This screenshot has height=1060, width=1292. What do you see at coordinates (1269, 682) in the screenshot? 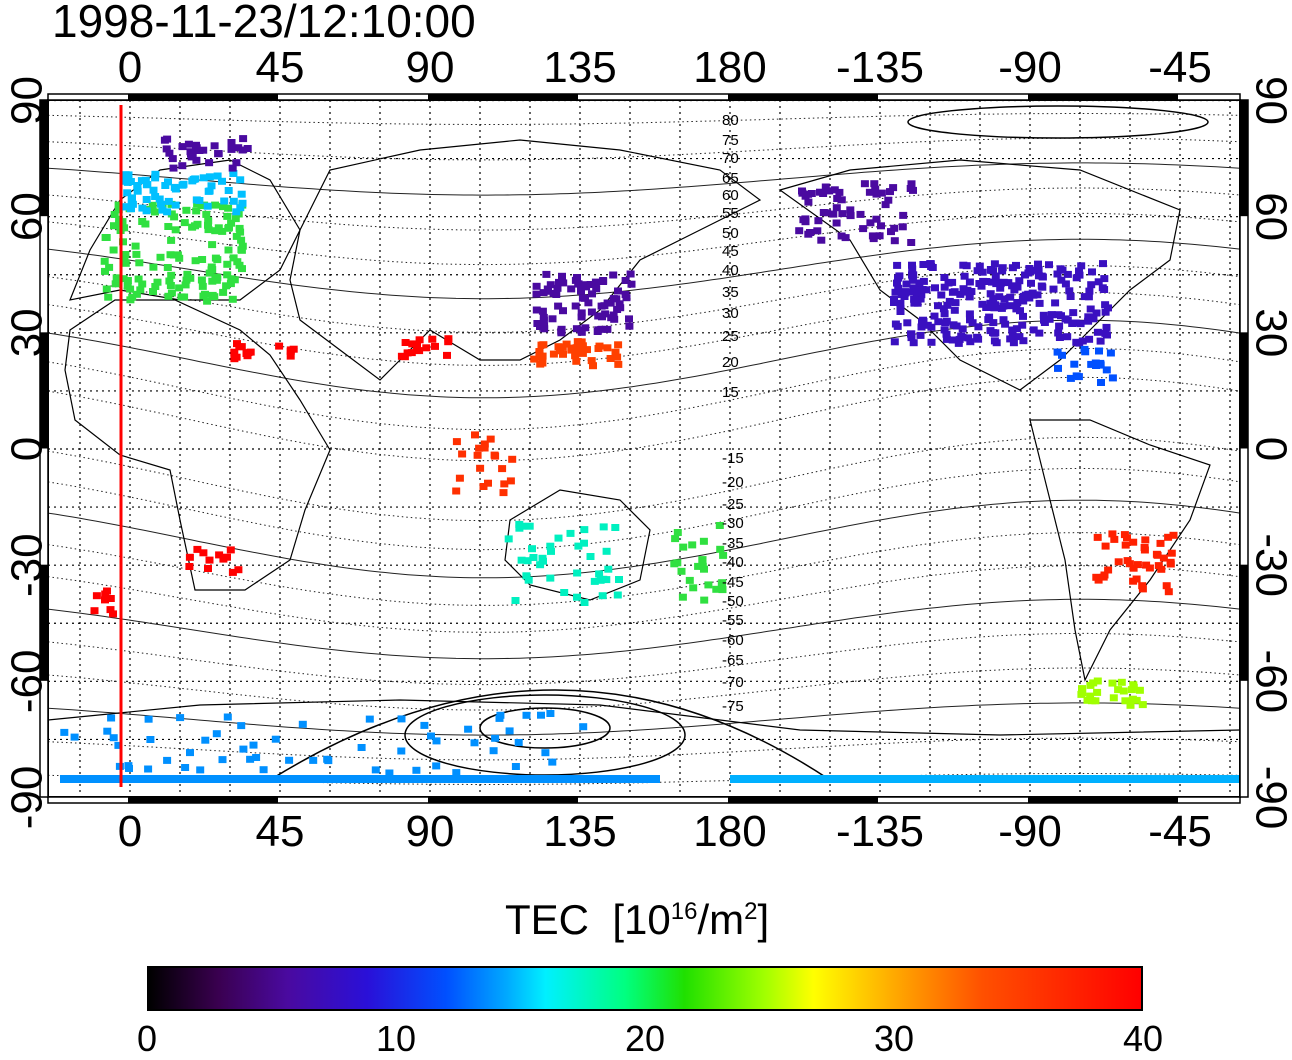
I see `y-tick-right: -60` at bounding box center [1269, 682].